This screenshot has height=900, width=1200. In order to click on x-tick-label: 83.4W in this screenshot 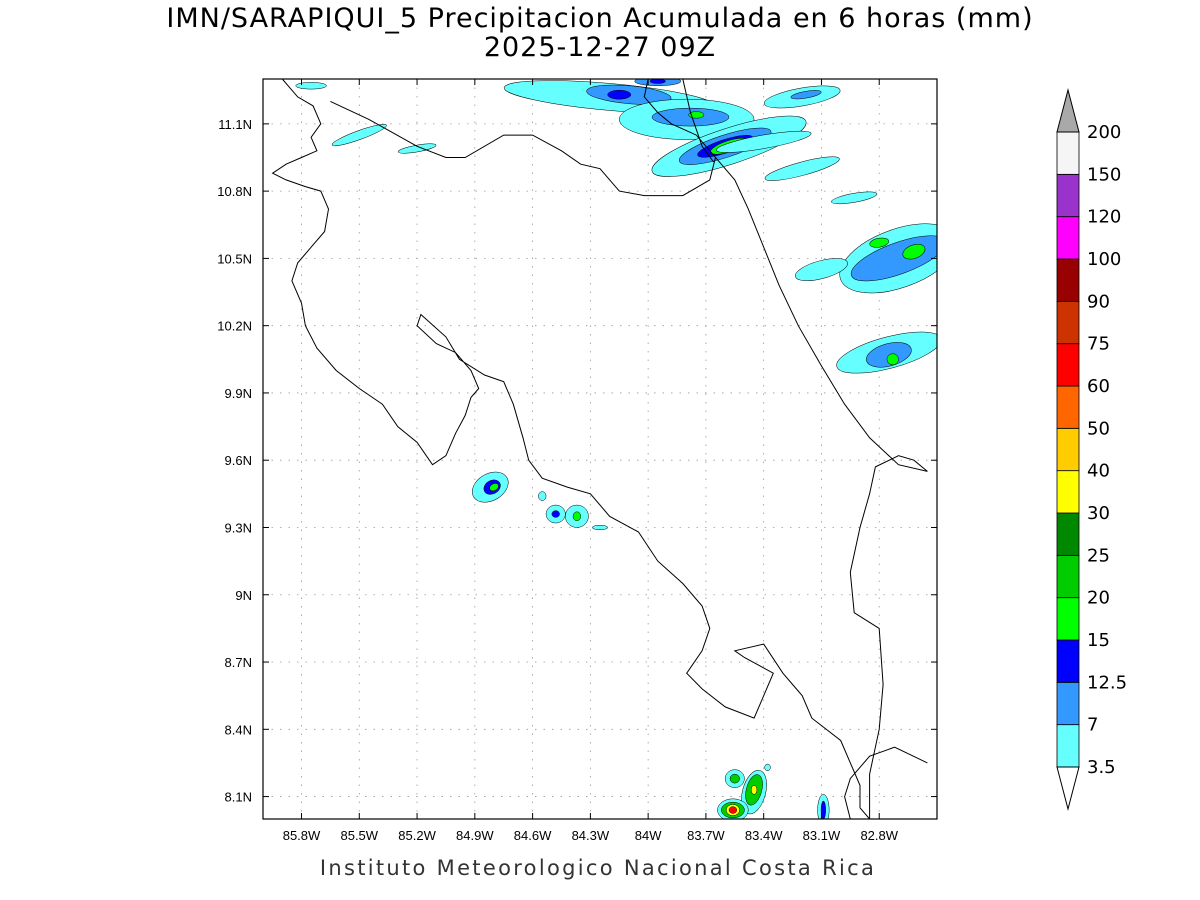, I will do `click(764, 835)`.